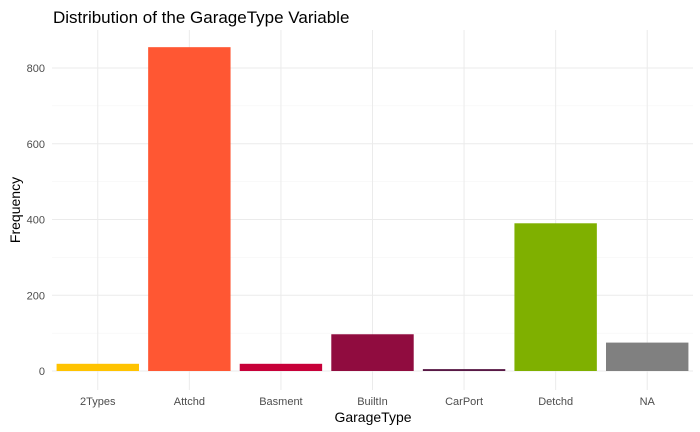 This screenshot has width=700, height=432. What do you see at coordinates (464, 402) in the screenshot?
I see `x-tick-label: CarPort` at bounding box center [464, 402].